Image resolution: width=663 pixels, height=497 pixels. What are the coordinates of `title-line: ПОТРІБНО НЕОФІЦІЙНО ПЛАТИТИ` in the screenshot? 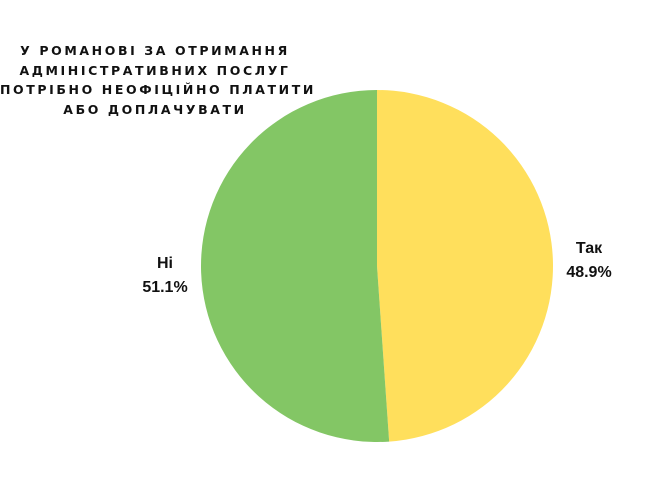 It's located at (158, 89).